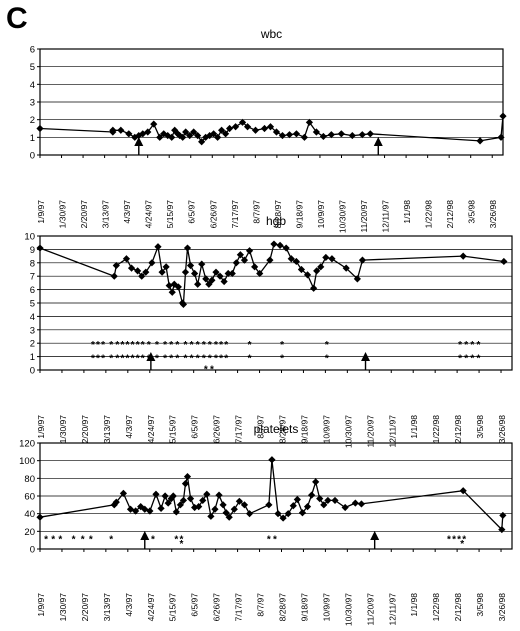  Describe the element at coordinates (63, 214) in the screenshot. I see `x-tick-label: 1/30/97` at that location.